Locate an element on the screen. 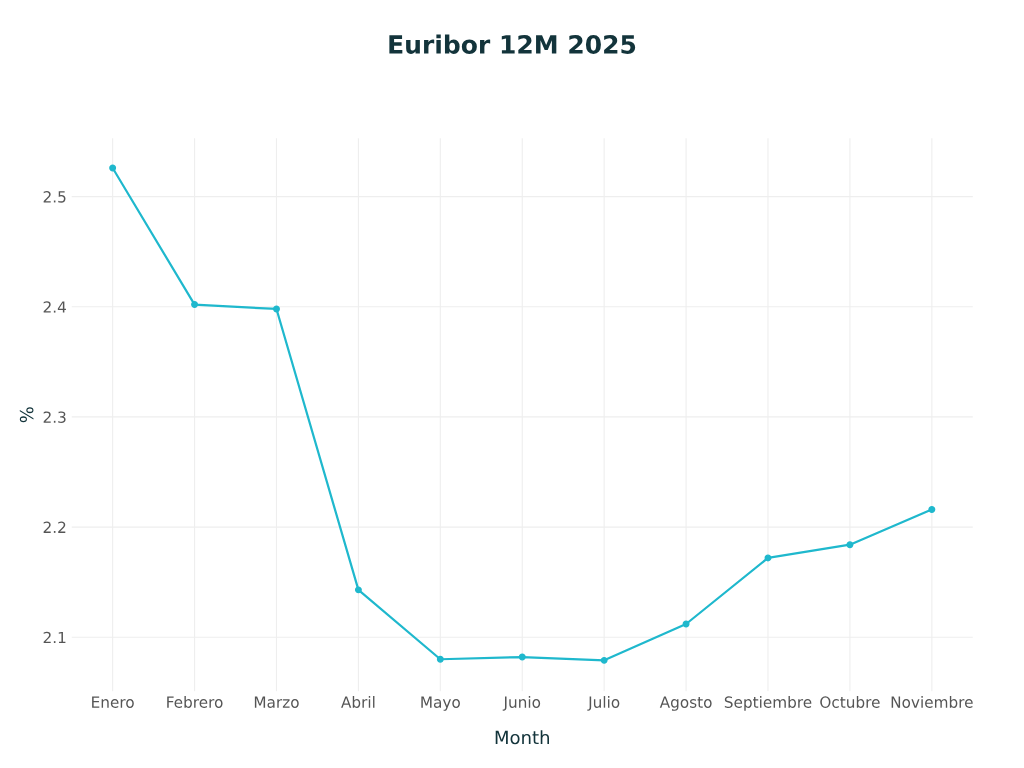 Image resolution: width=1024 pixels, height=768 pixels. x-tick-label: Marzo is located at coordinates (276, 702).